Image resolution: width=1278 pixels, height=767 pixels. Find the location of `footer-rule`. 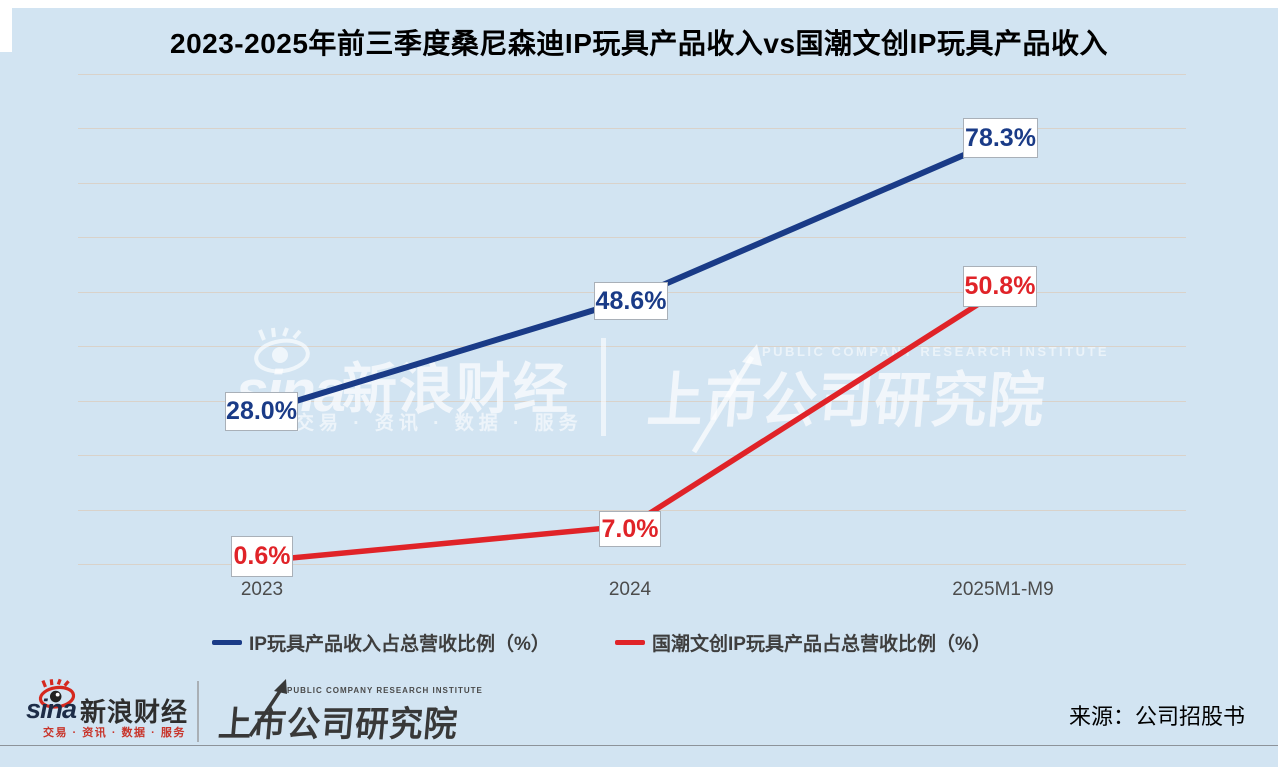

footer-rule is located at coordinates (639, 745).